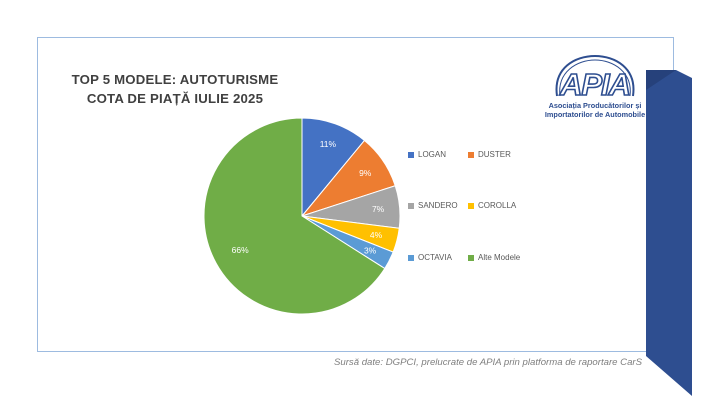  I want to click on decorative-shadow-band, so click(669, 233).